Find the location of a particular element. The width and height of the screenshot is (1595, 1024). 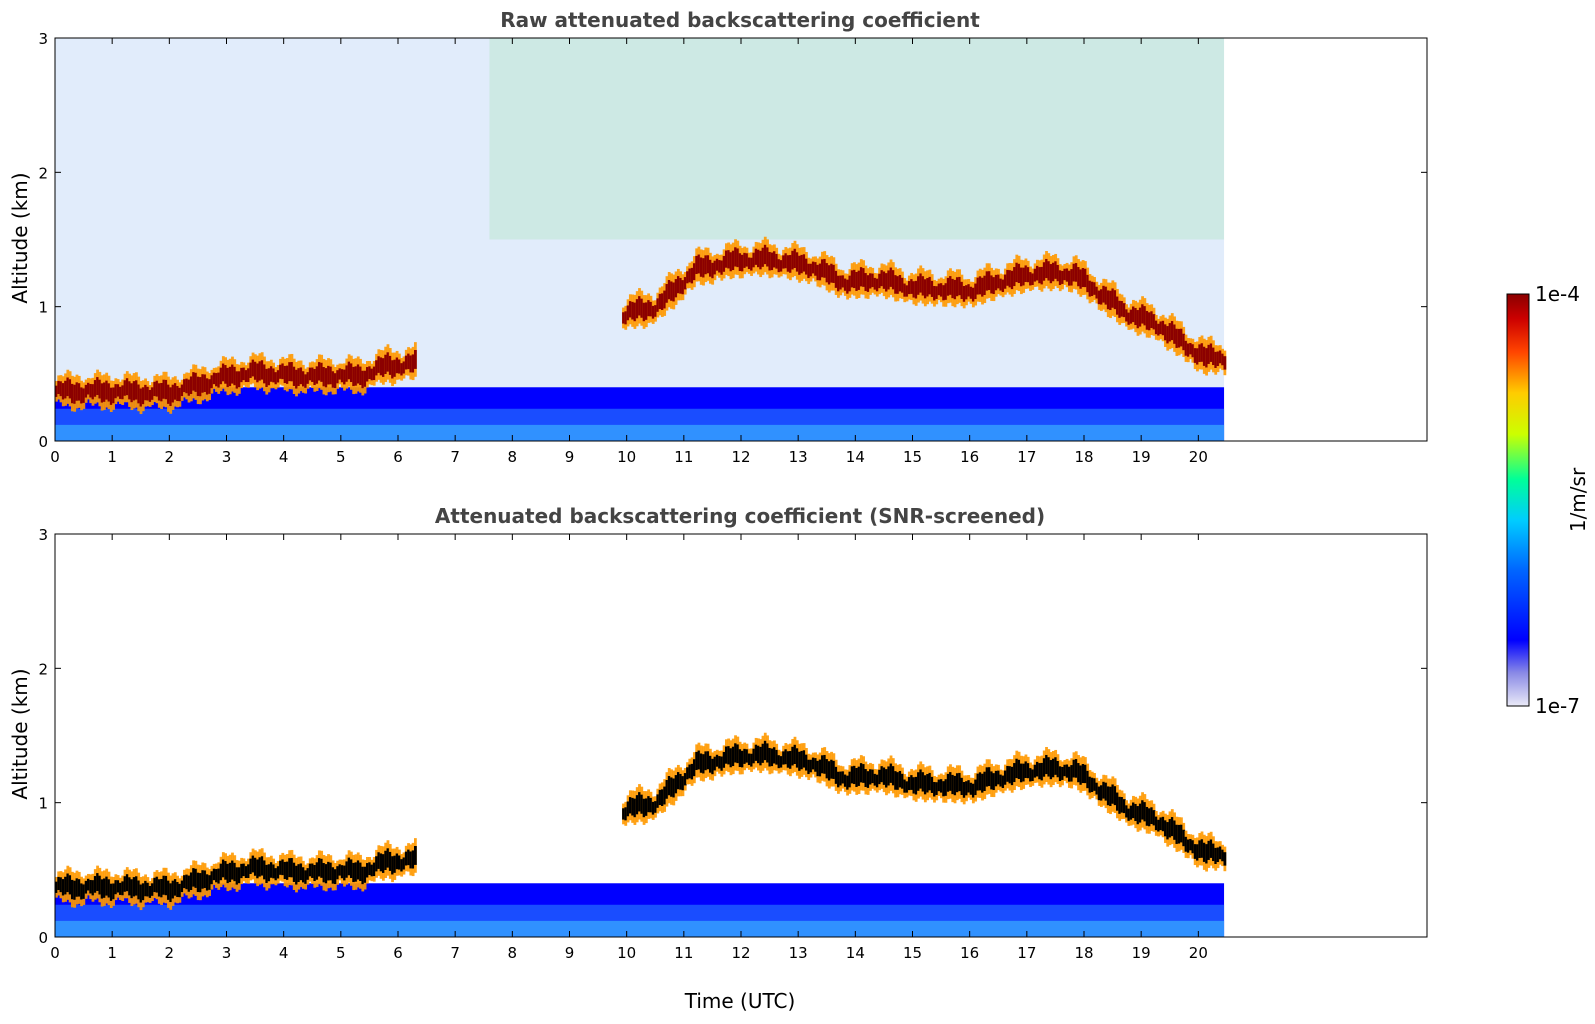

x-axis-label-snr: Time (UTC) is located at coordinates (740, 1001).